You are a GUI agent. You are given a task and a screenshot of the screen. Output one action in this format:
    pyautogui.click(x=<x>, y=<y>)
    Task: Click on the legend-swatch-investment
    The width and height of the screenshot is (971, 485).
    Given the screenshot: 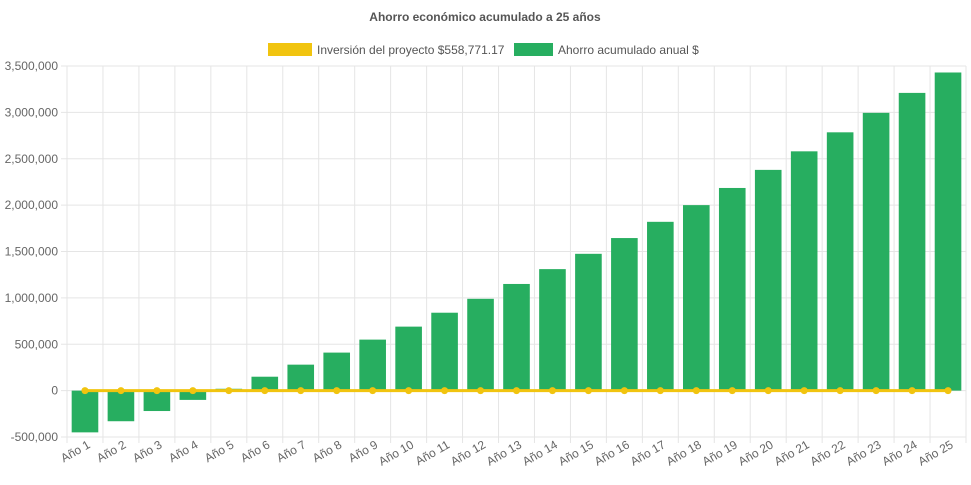 What is the action you would take?
    pyautogui.click(x=290, y=49)
    